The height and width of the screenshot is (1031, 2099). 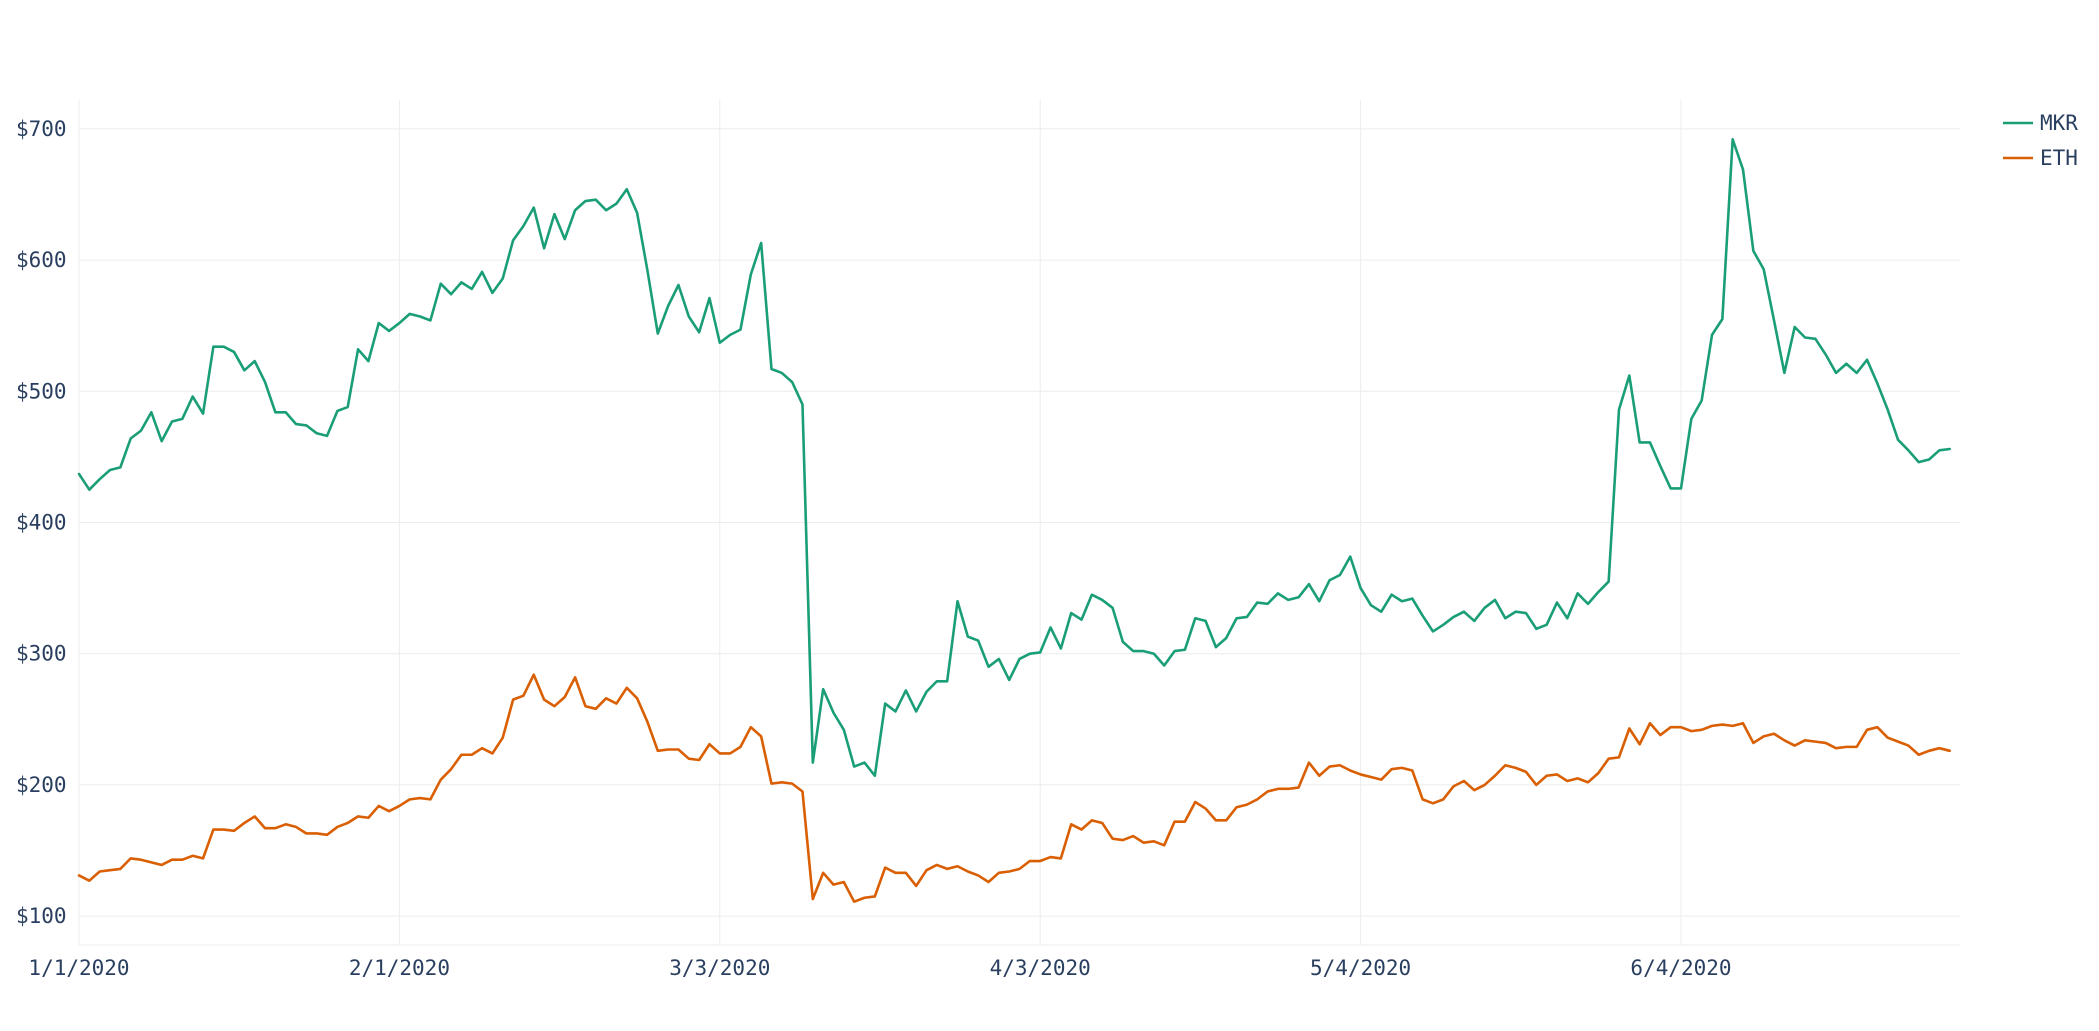 I want to click on y-tick-label: $300, so click(x=41, y=654).